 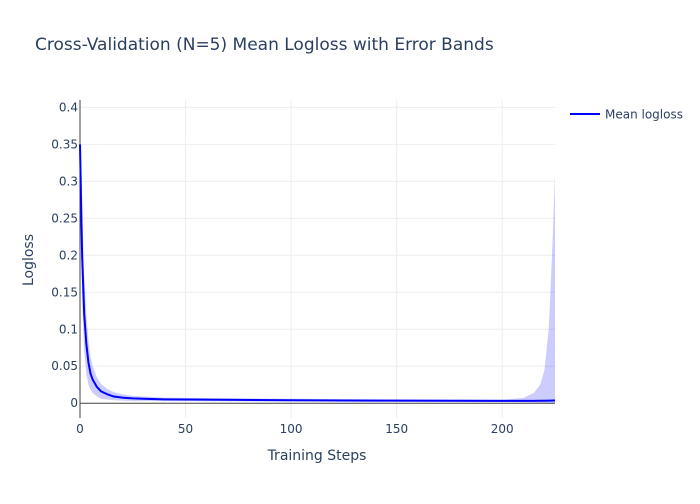 I want to click on x-tick-label: 150, so click(x=396, y=429).